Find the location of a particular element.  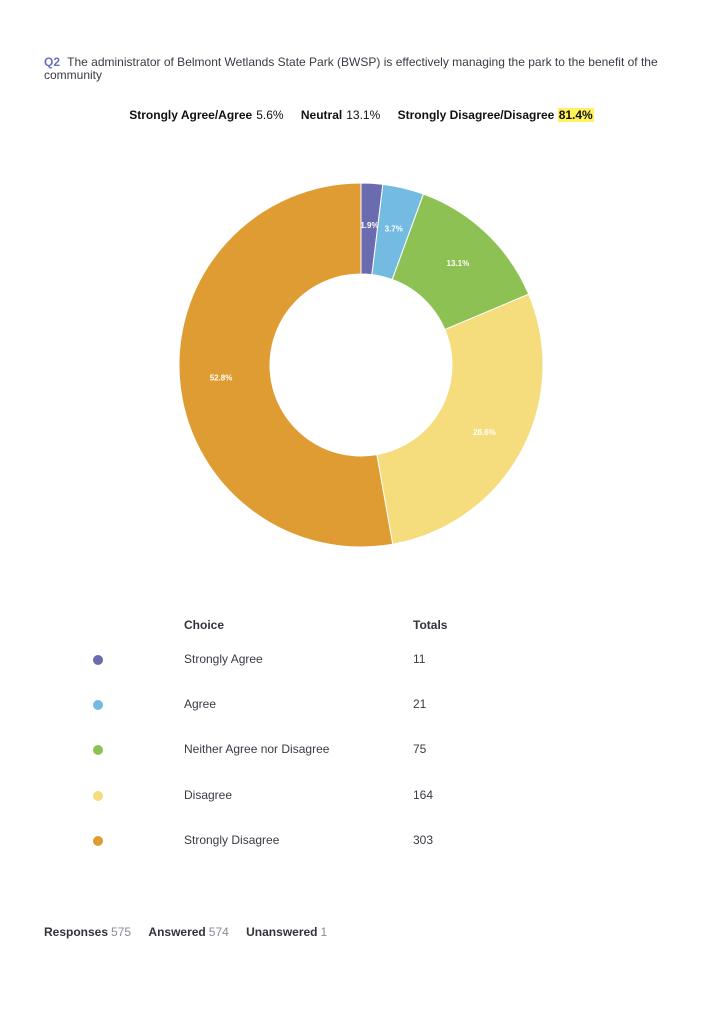

table-row: Strongly Agree 11 is located at coordinates (361, 660).